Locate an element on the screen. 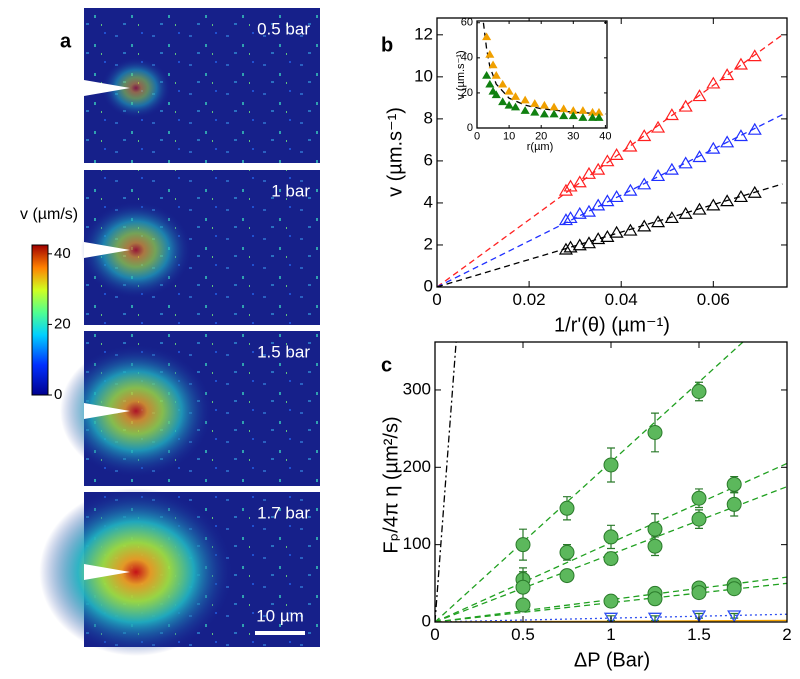 Image resolution: width=800 pixels, height=679 pixels. x-tick-label: 2 is located at coordinates (786, 634).